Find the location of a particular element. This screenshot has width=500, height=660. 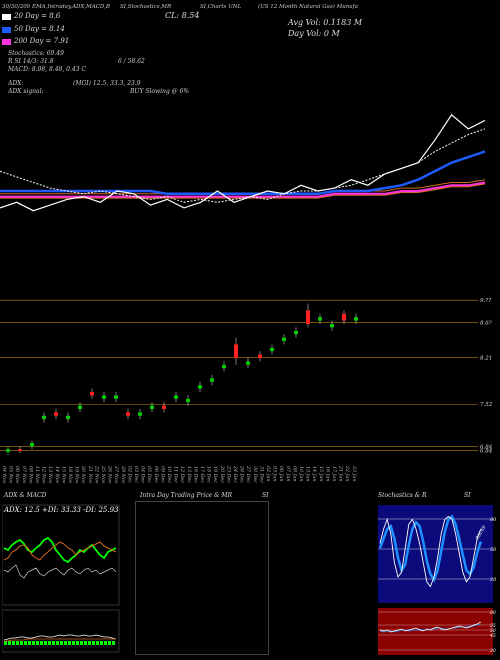

x-tick-label: 30 Dec is located at coordinates (255, 474).